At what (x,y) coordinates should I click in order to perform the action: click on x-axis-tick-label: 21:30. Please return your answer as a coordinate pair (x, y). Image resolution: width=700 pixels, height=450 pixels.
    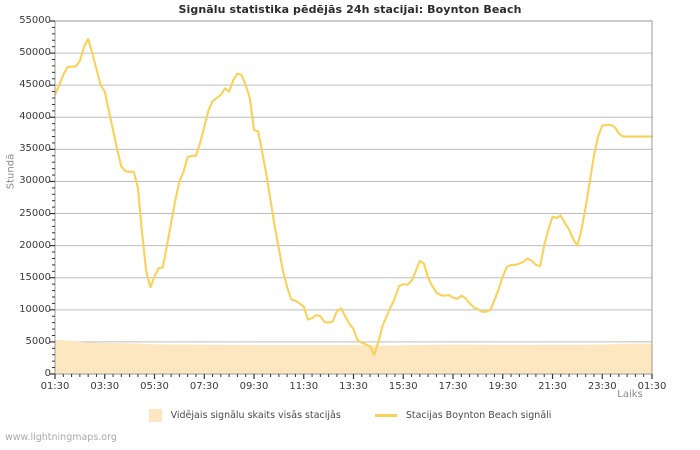
    Looking at the image, I should click on (552, 386).